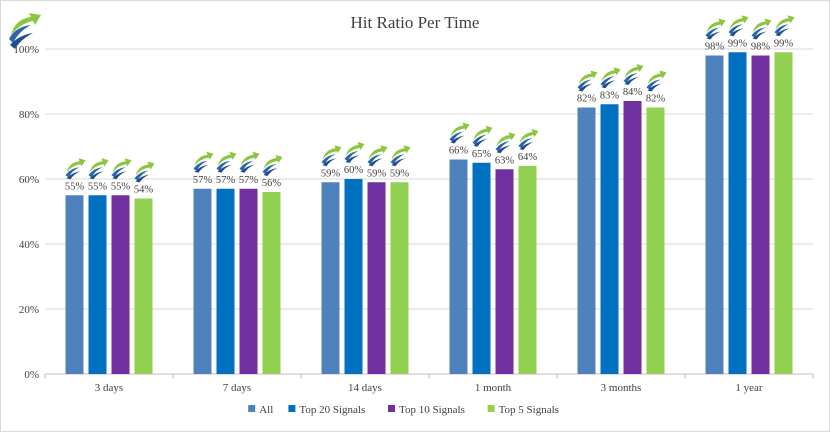 This screenshot has width=830, height=432. Describe the element at coordinates (29, 115) in the screenshot. I see `y-tick-label: 80%` at that location.